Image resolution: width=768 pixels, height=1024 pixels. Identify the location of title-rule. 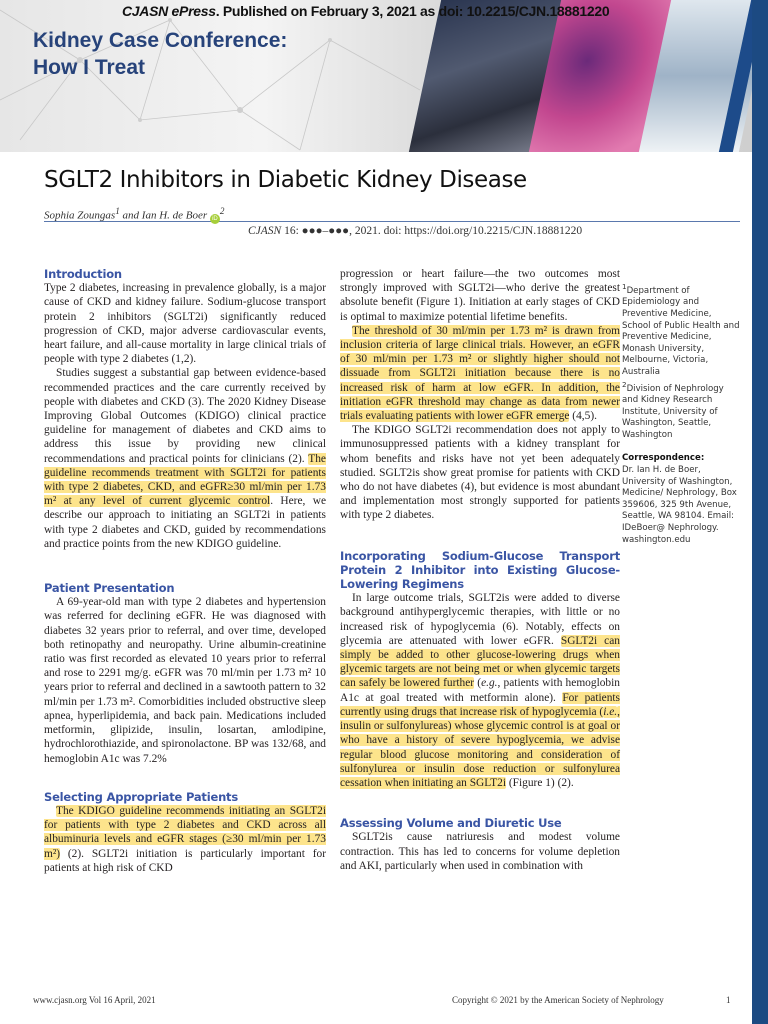
(392, 221).